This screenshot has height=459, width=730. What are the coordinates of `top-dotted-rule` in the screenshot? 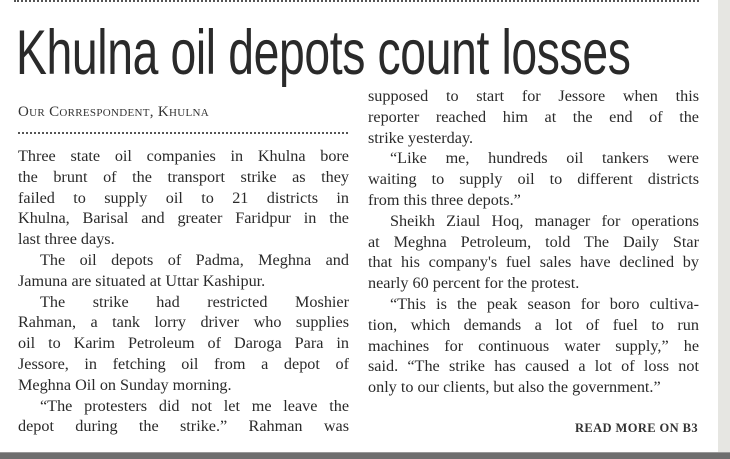 It's located at (356, 4).